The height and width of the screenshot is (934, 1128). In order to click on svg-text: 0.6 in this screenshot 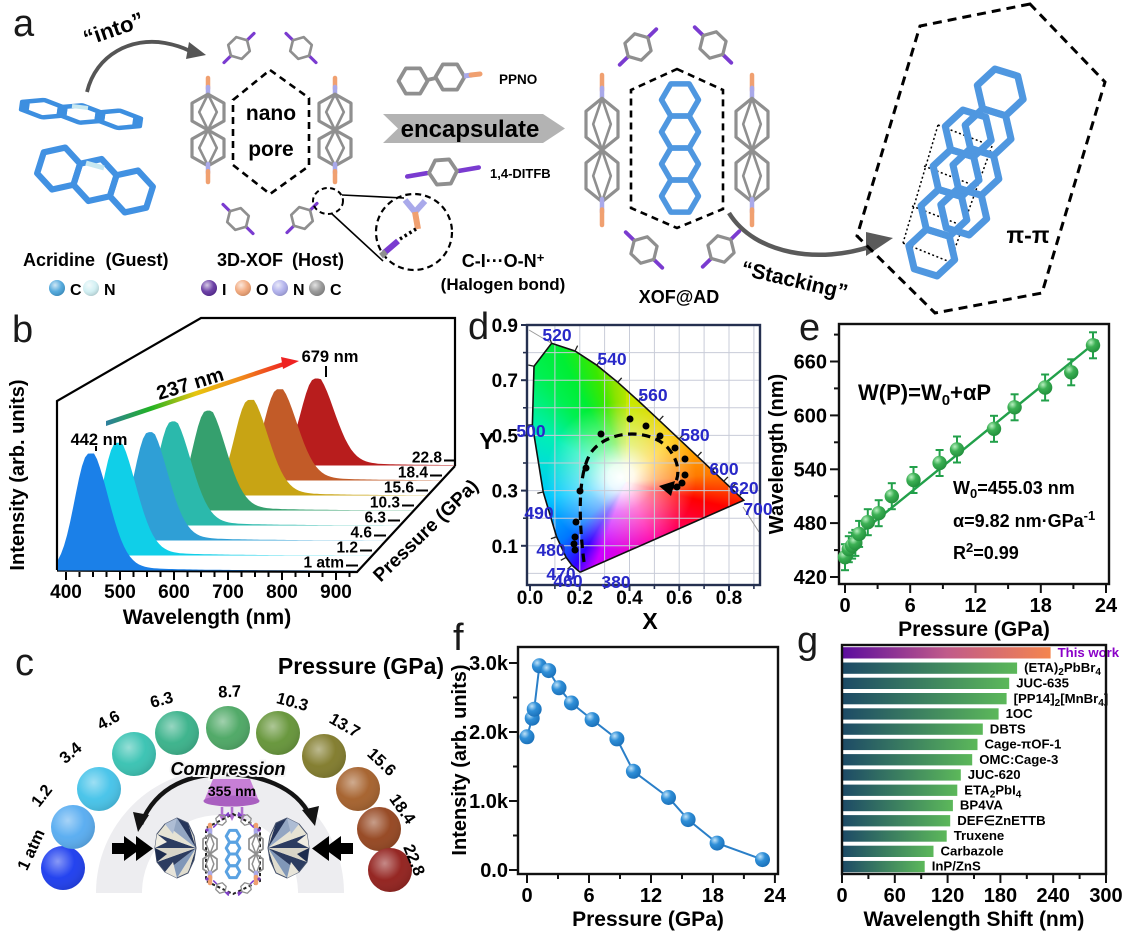, I will do `click(679, 598)`.